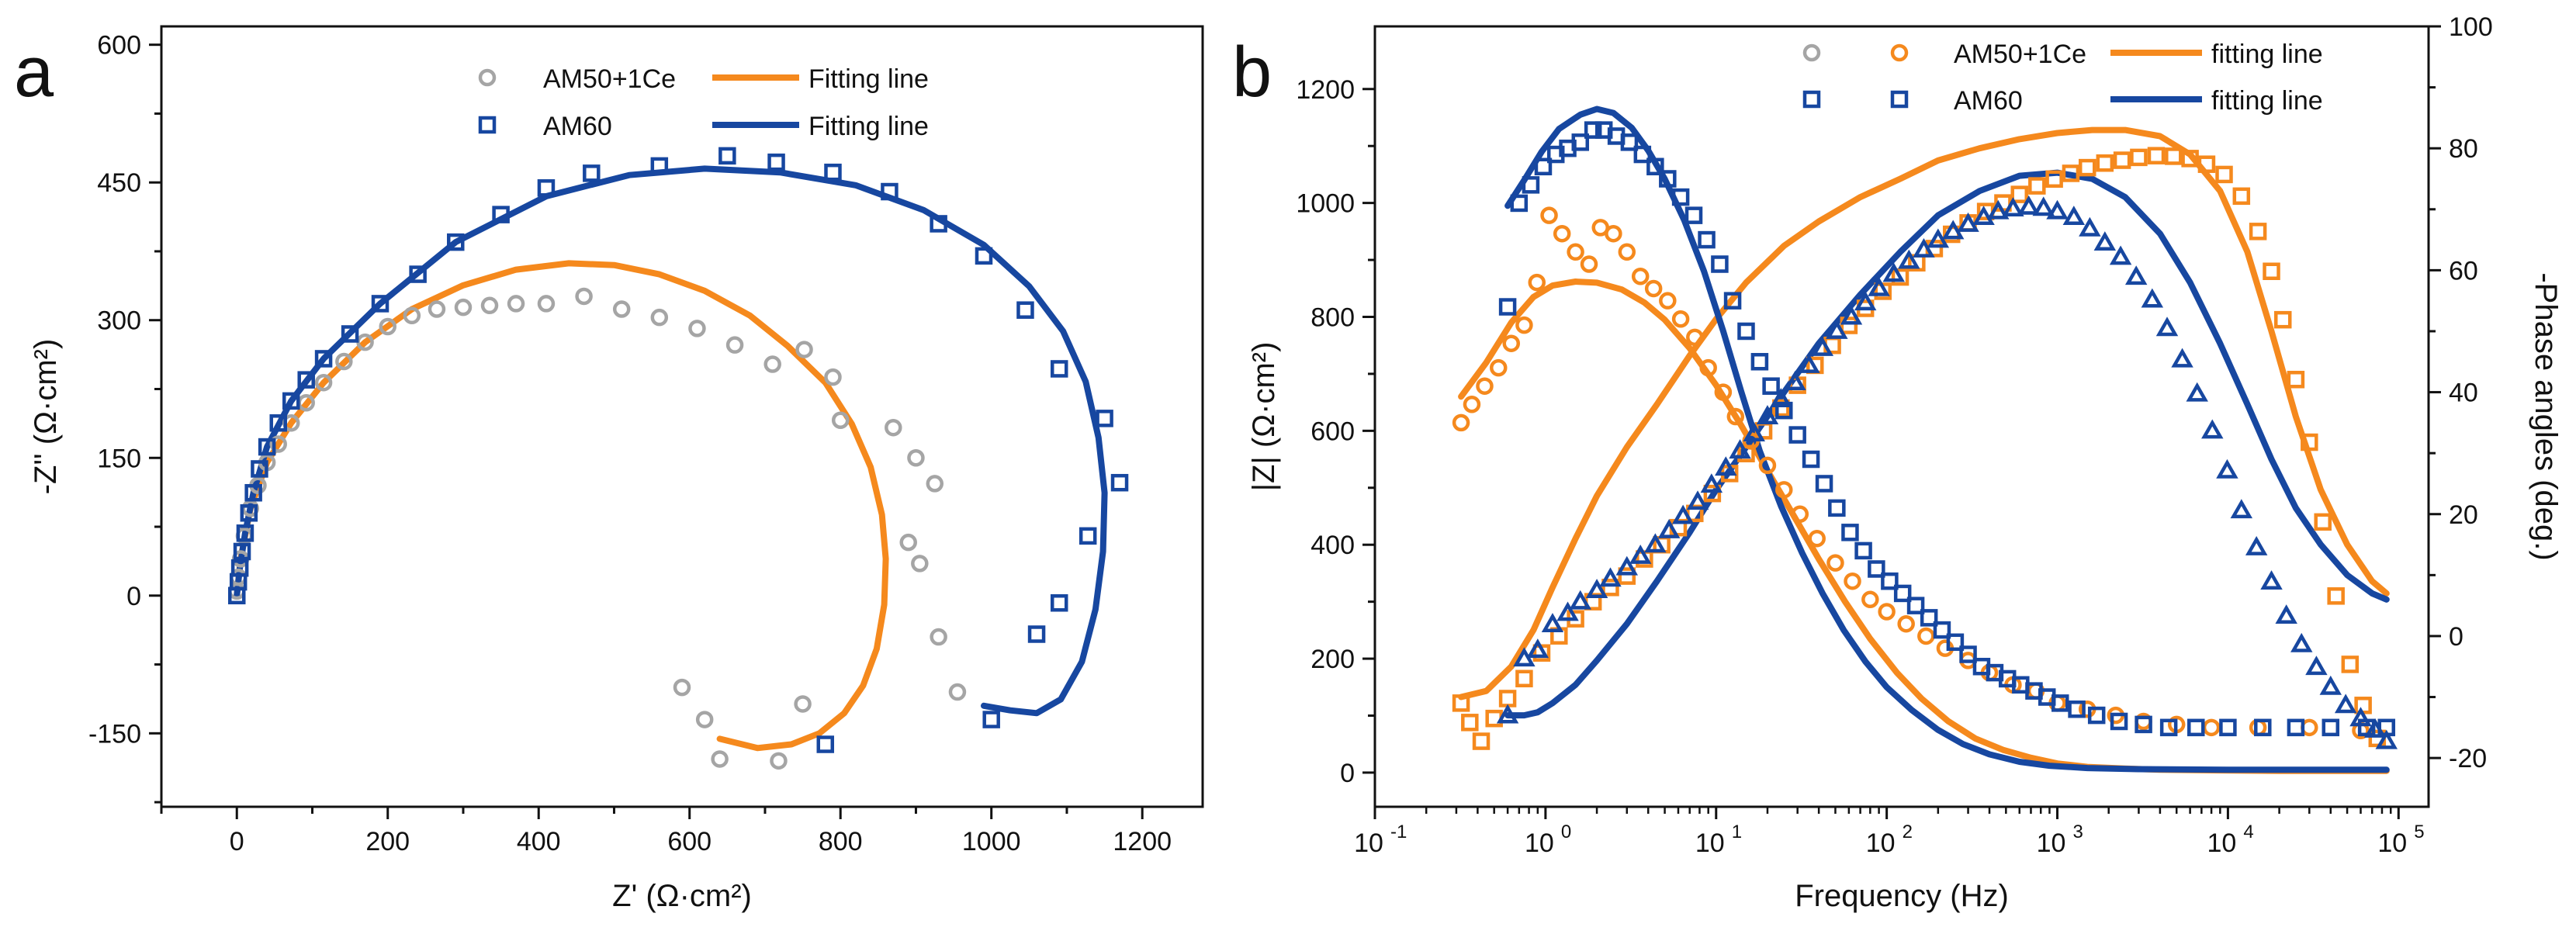 The height and width of the screenshot is (934, 2576). Describe the element at coordinates (1811, 52) in the screenshot. I see `panel-b-legend-marker-swatch` at that location.